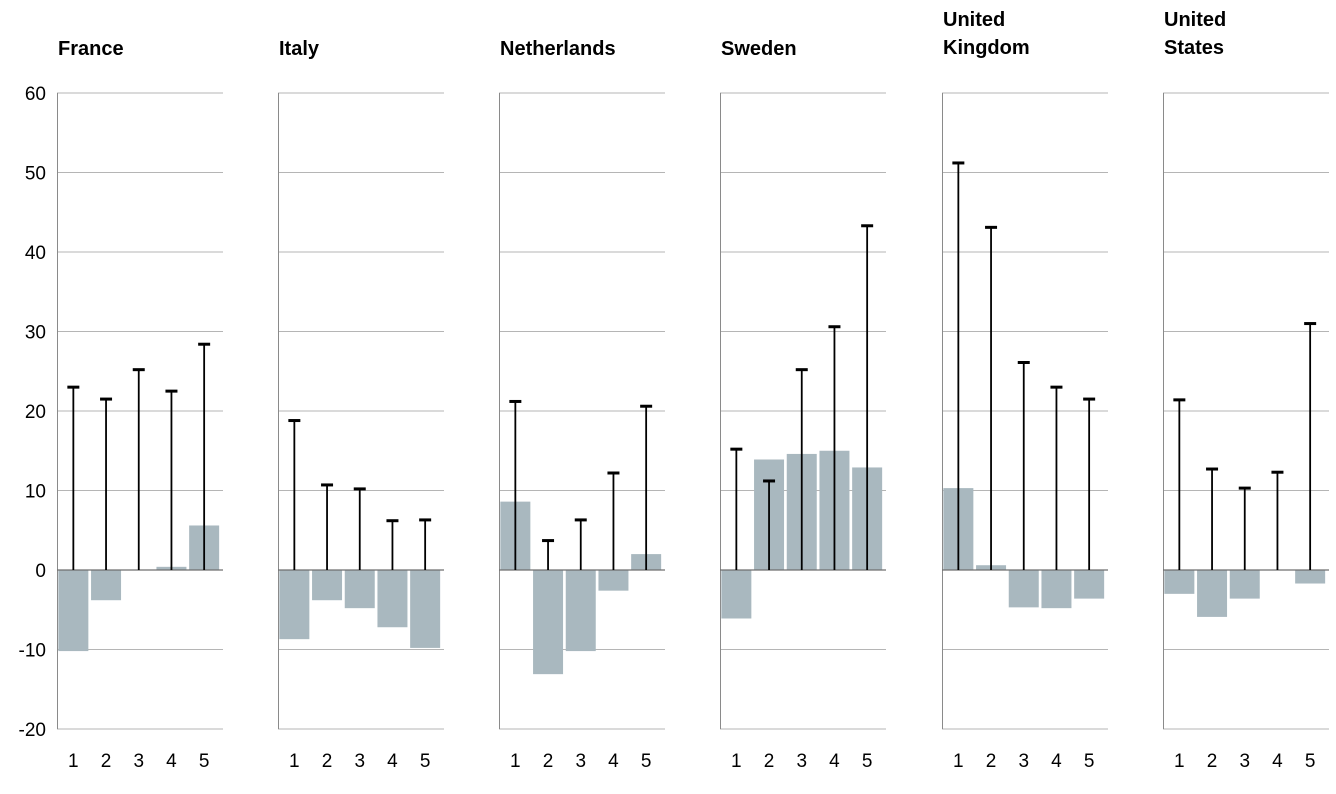 This screenshot has width=1336, height=794. Describe the element at coordinates (32, 651) in the screenshot. I see `y-tick-label: -10` at that location.